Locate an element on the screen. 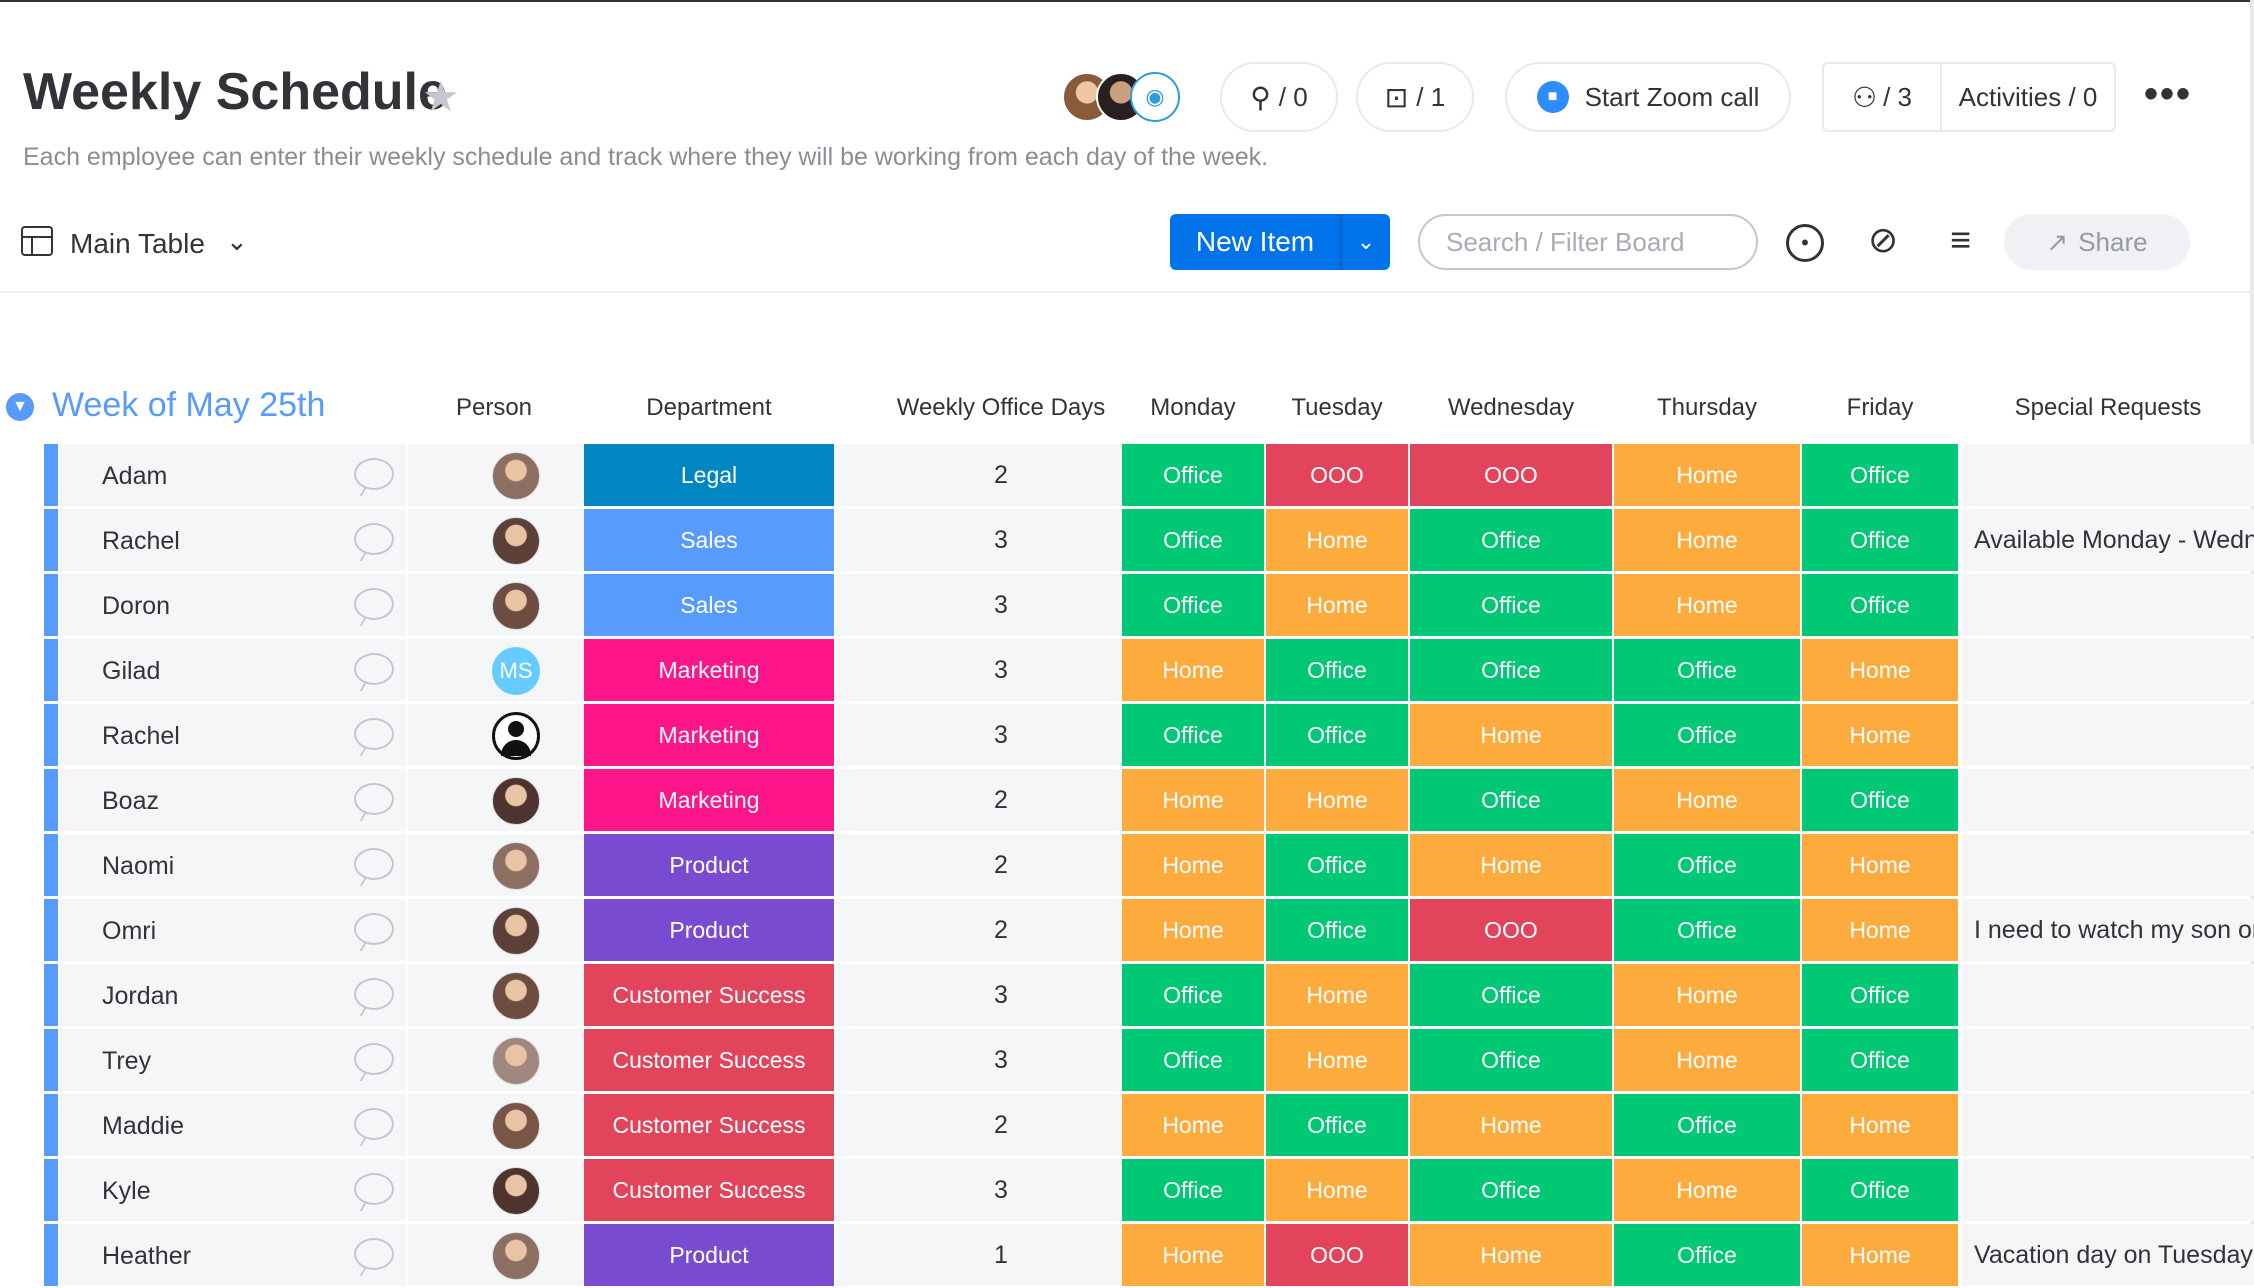 The width and height of the screenshot is (2254, 1288). weekly-office-days-cell: 1 is located at coordinates (1001, 1255).